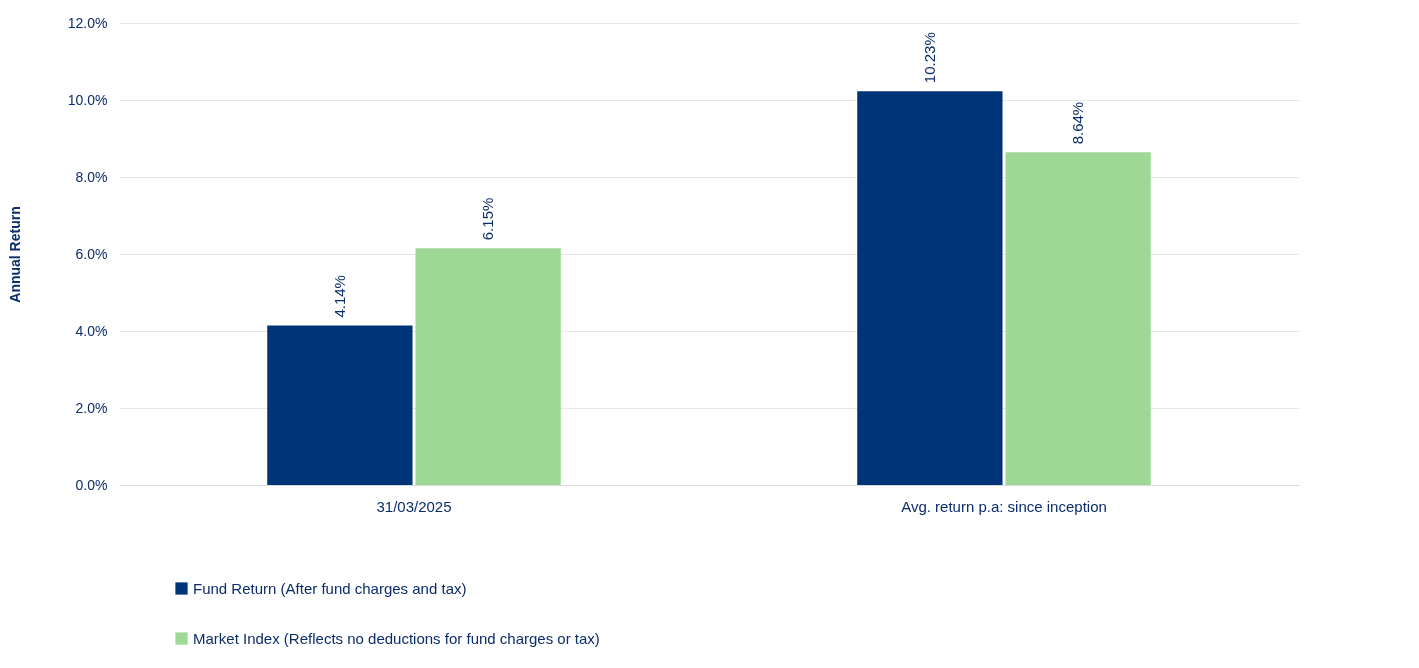 The height and width of the screenshot is (668, 1419). What do you see at coordinates (91, 330) in the screenshot?
I see `y-tick-label: 4.0%` at bounding box center [91, 330].